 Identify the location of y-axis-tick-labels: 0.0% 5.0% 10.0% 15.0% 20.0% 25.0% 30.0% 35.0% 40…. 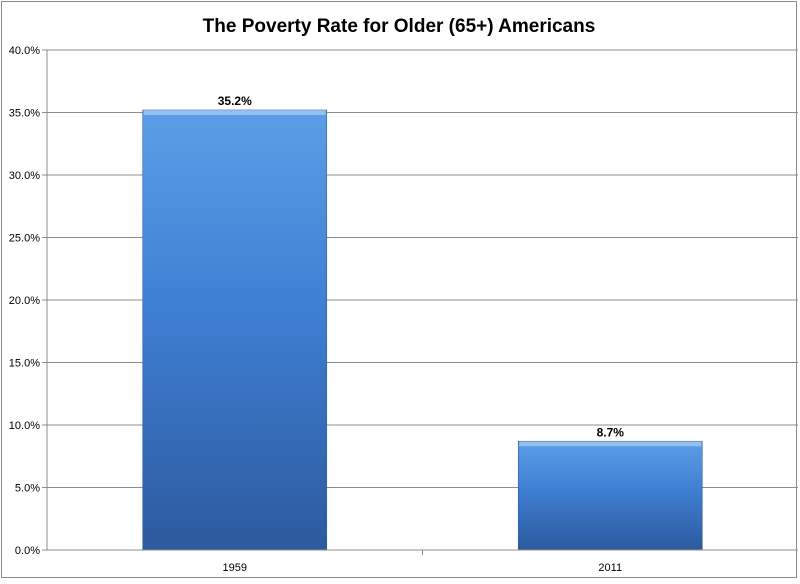
(24, 301).